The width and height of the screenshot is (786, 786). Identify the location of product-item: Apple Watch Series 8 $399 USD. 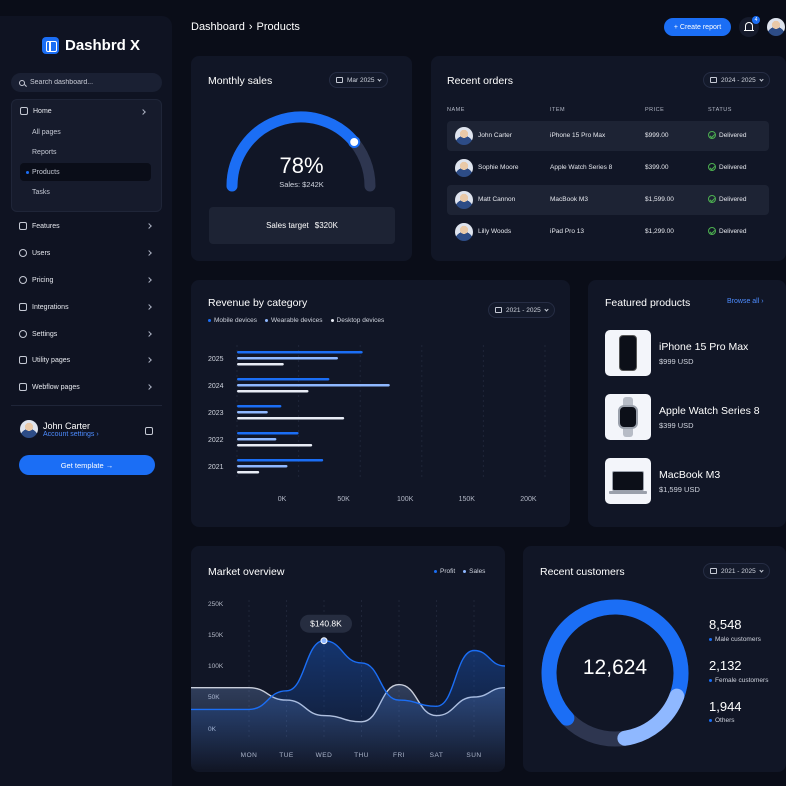
(682, 417).